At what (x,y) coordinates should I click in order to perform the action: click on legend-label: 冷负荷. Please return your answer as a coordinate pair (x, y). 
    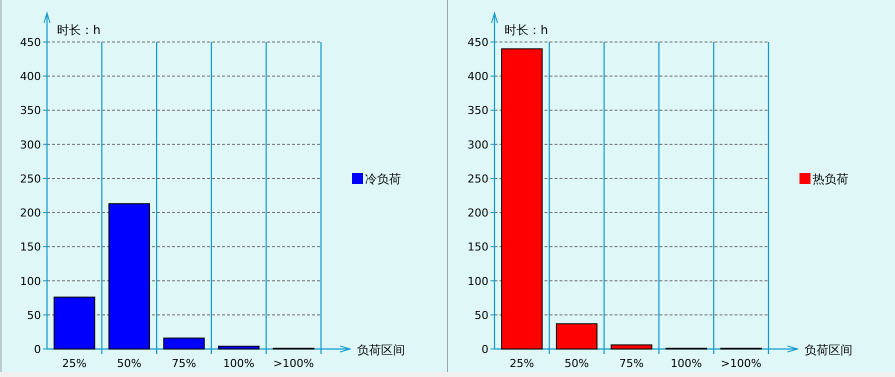
    Looking at the image, I should click on (383, 179).